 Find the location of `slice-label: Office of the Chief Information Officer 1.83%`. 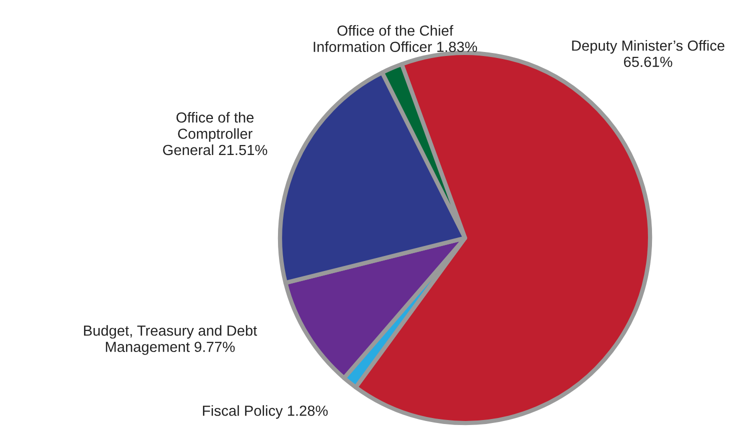

slice-label: Office of the Chief Information Officer 1.83% is located at coordinates (396, 38).